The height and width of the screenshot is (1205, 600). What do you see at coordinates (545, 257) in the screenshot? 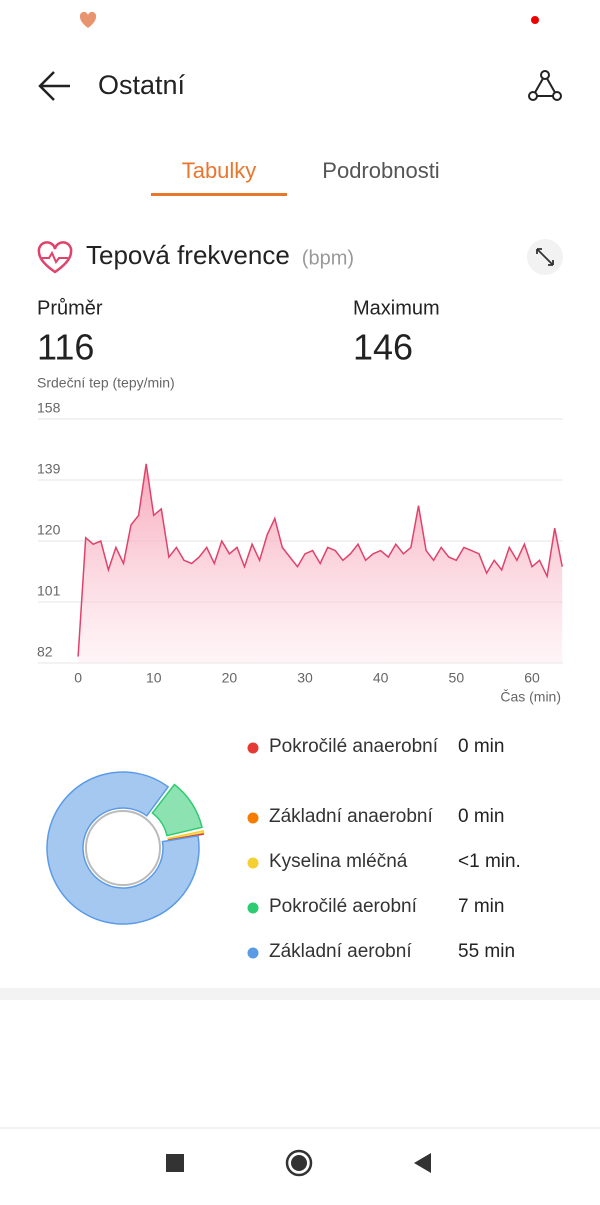
I see `expand-icon` at bounding box center [545, 257].